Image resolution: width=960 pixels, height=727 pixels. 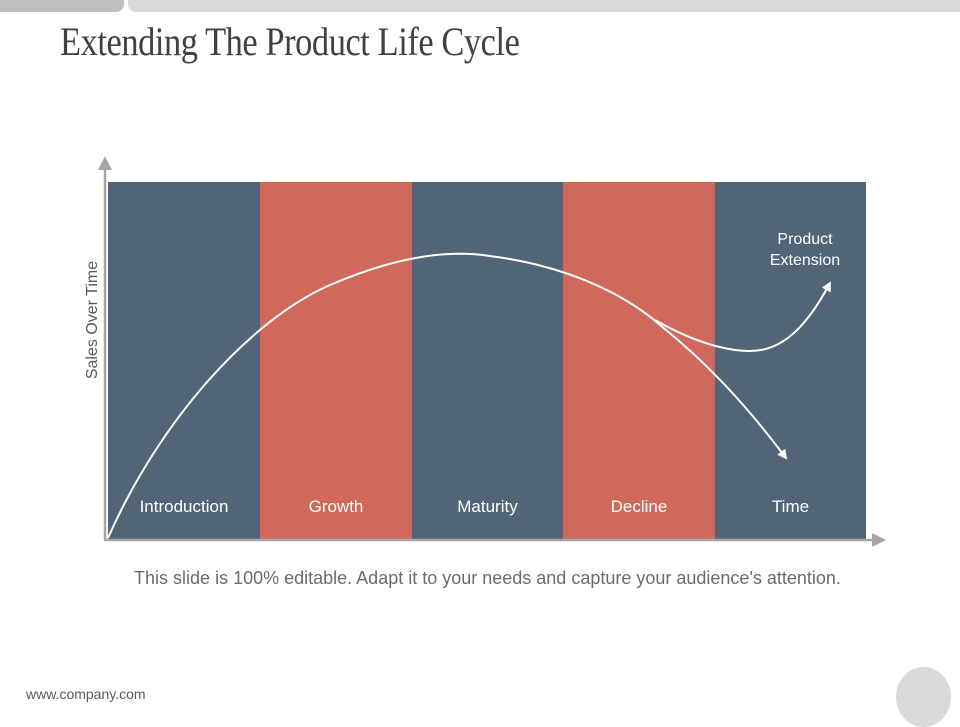 What do you see at coordinates (336, 360) in the screenshot?
I see `stage-growth: Growth` at bounding box center [336, 360].